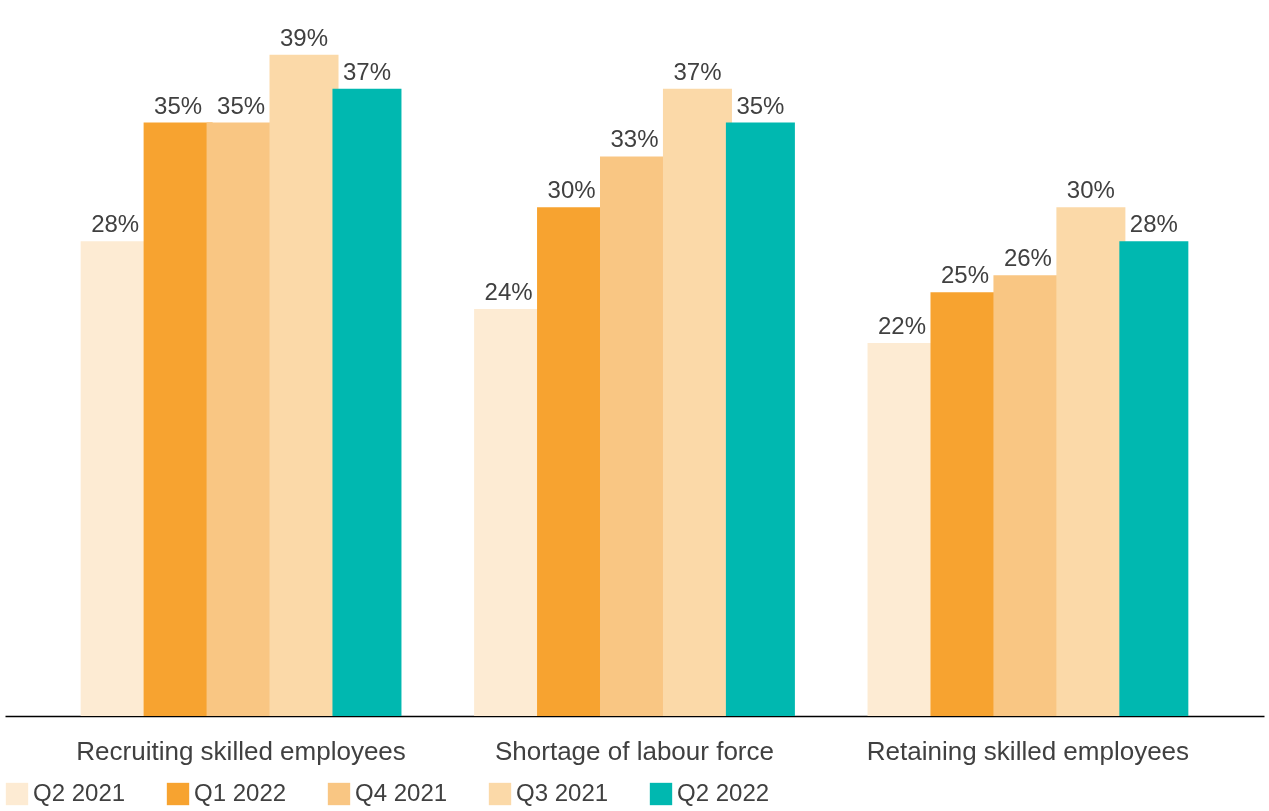 Image resolution: width=1269 pixels, height=811 pixels. I want to click on x-tick-label: Recruiting skilled employees, so click(241, 750).